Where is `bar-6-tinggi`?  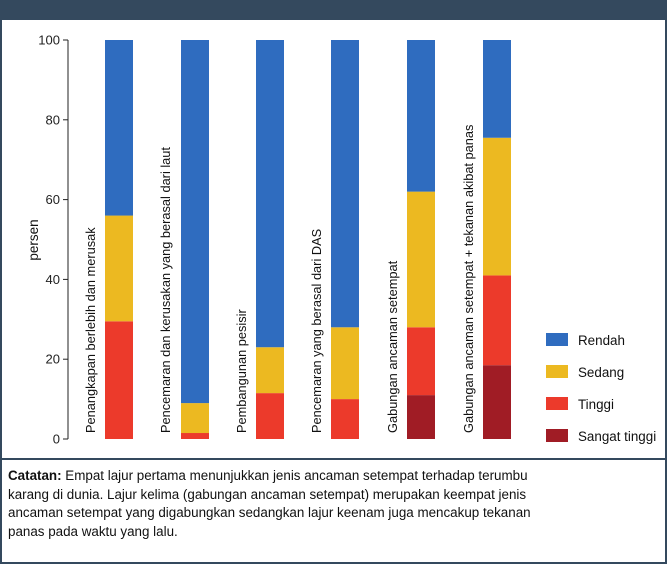
bar-6-tinggi is located at coordinates (497, 320).